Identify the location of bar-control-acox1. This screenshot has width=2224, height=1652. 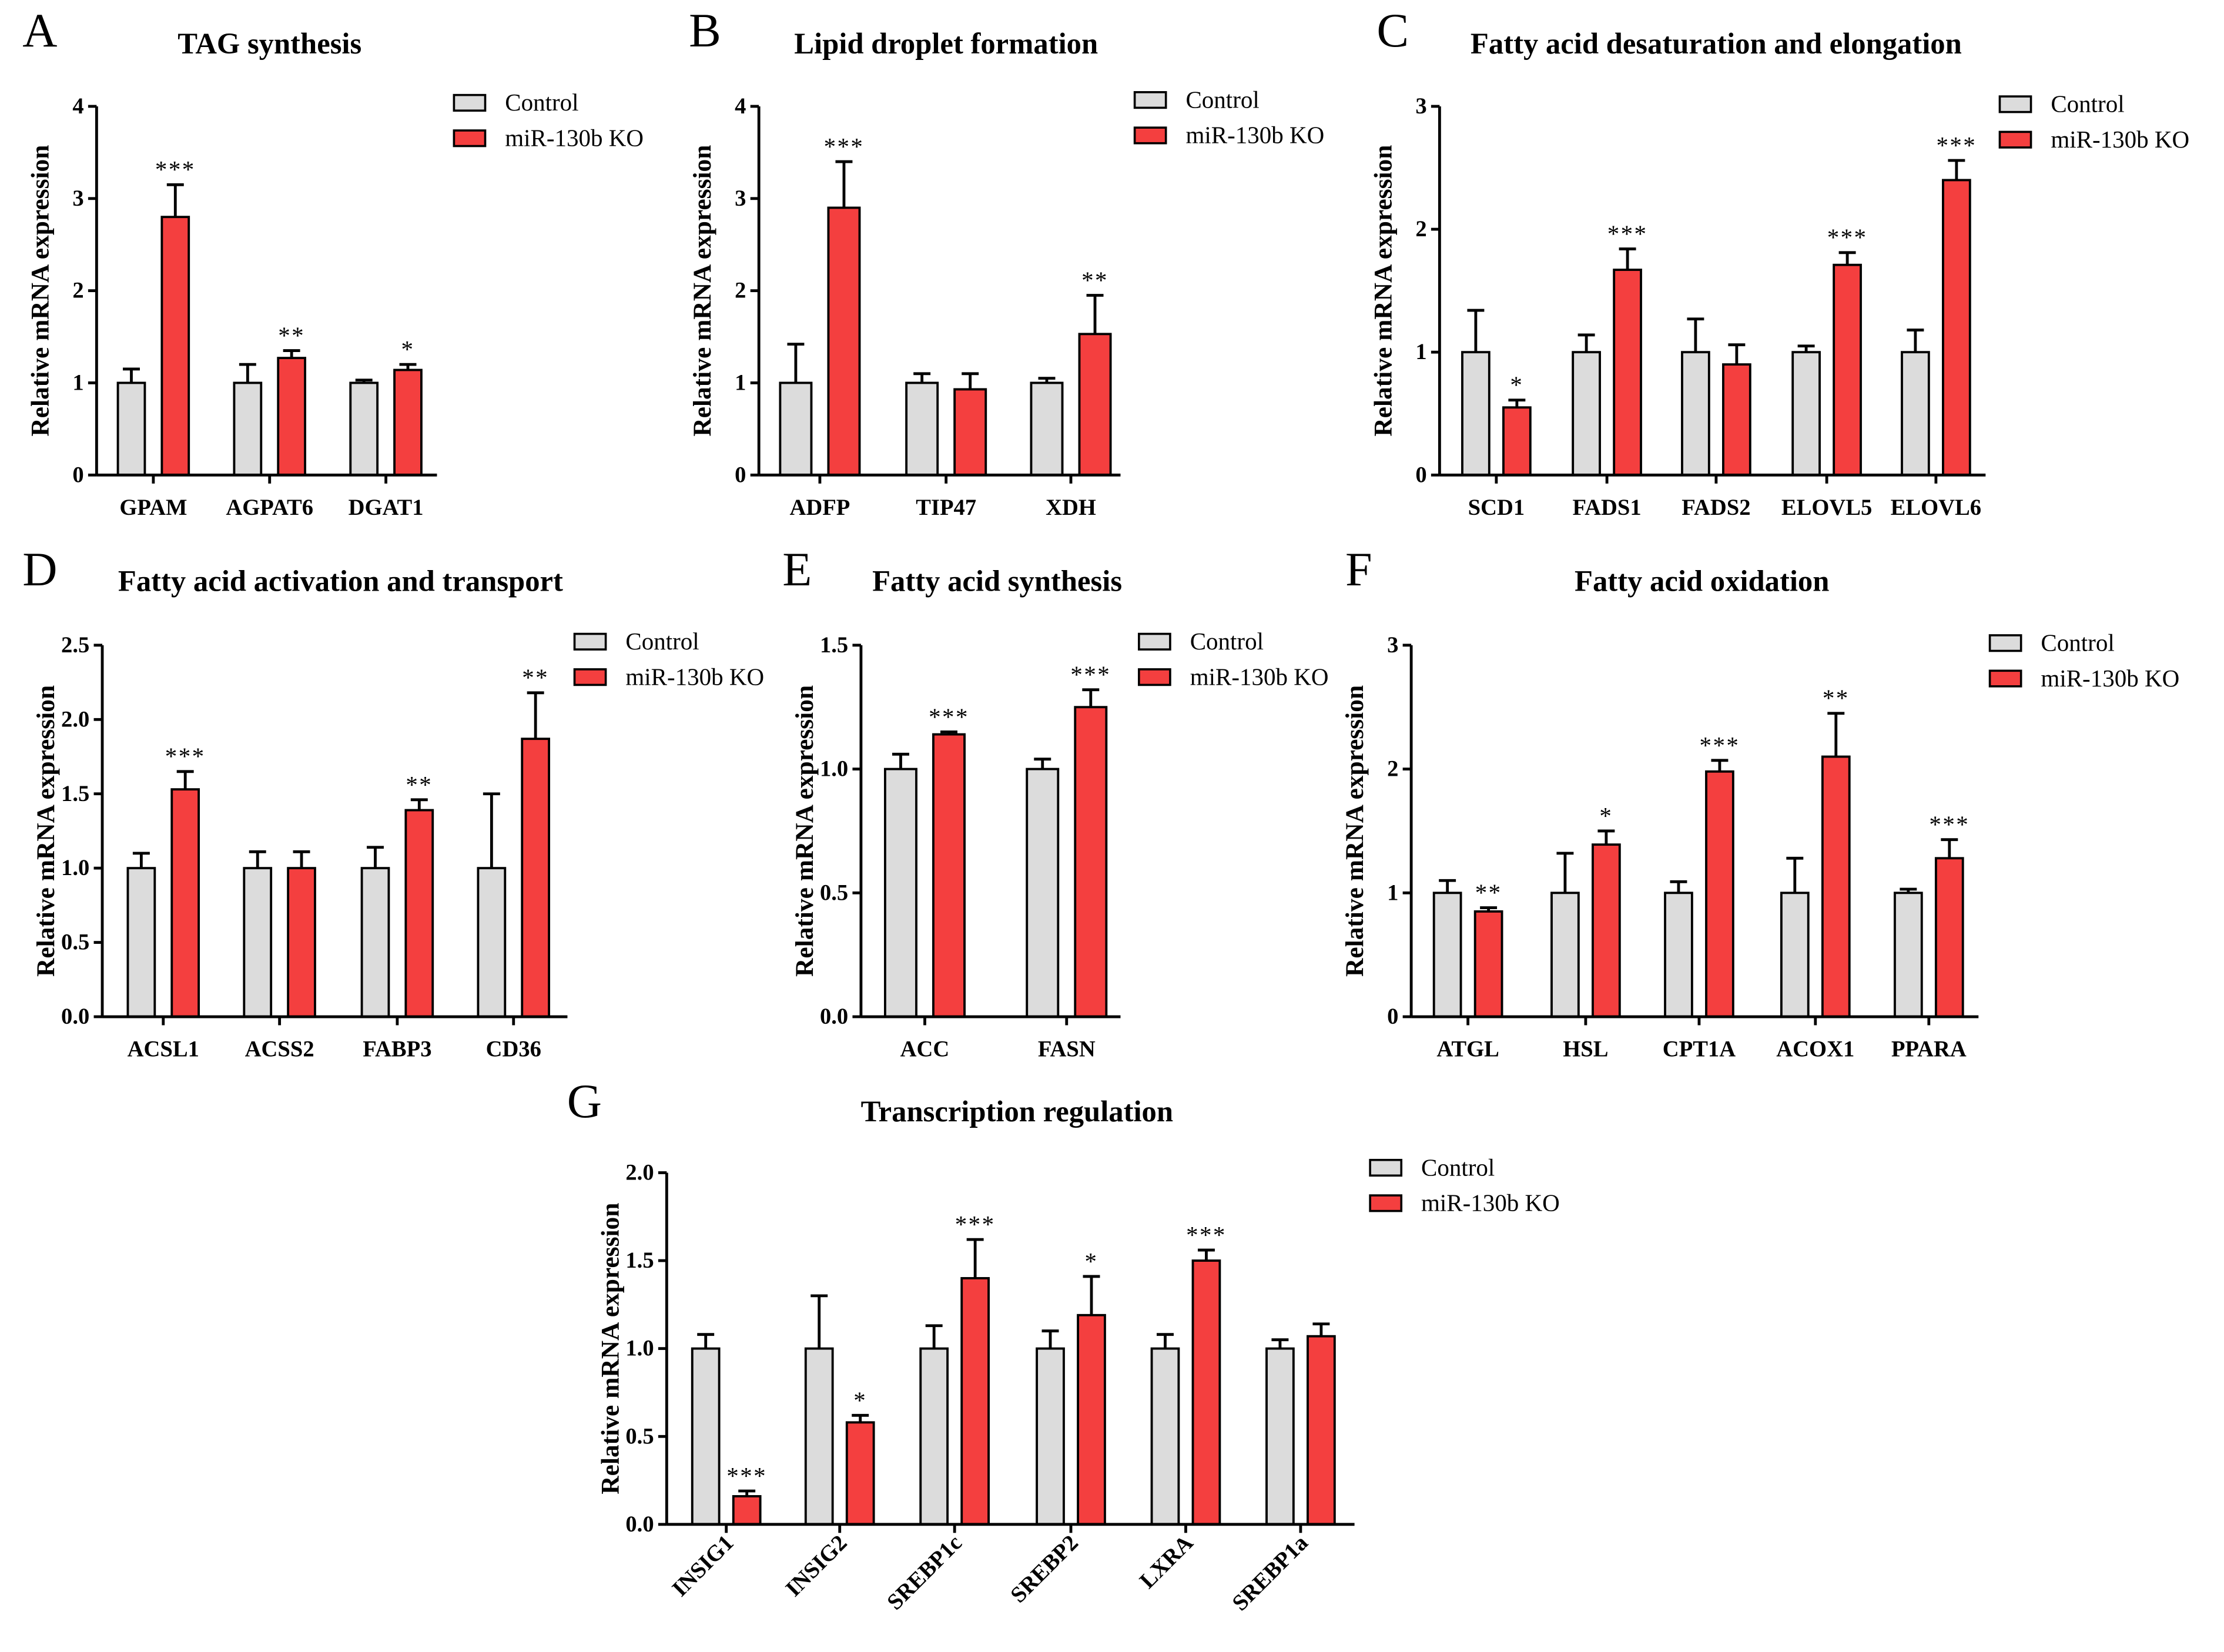
(1795, 955).